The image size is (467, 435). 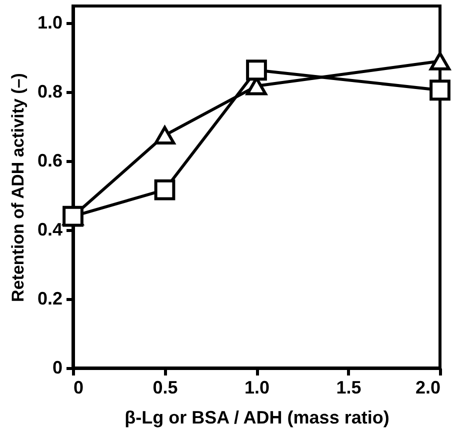 I want to click on y-axis-title: Retention of ADH activity (–), so click(x=18, y=187).